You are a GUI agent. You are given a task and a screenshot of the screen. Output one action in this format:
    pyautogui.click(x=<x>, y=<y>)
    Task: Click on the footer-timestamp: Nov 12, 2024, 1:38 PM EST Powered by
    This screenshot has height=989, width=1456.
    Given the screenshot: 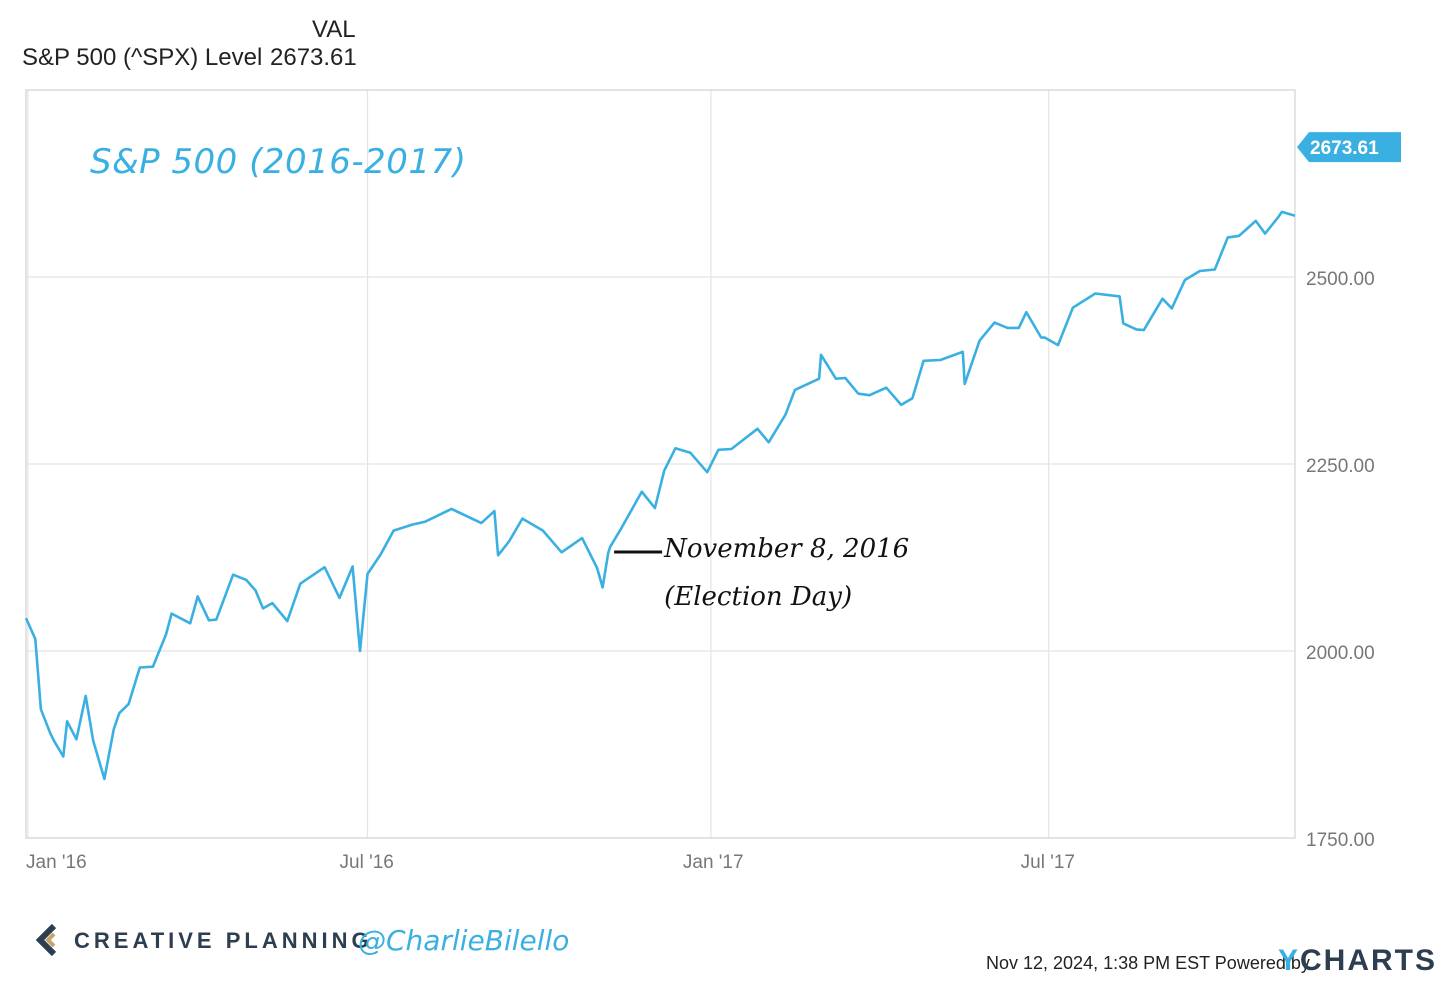 What is the action you would take?
    pyautogui.click(x=1148, y=963)
    